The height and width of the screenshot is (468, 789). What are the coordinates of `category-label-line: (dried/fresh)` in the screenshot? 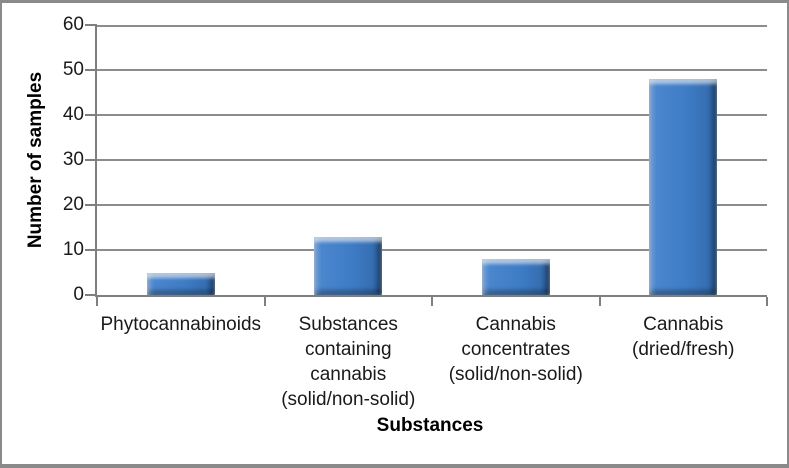 It's located at (683, 349).